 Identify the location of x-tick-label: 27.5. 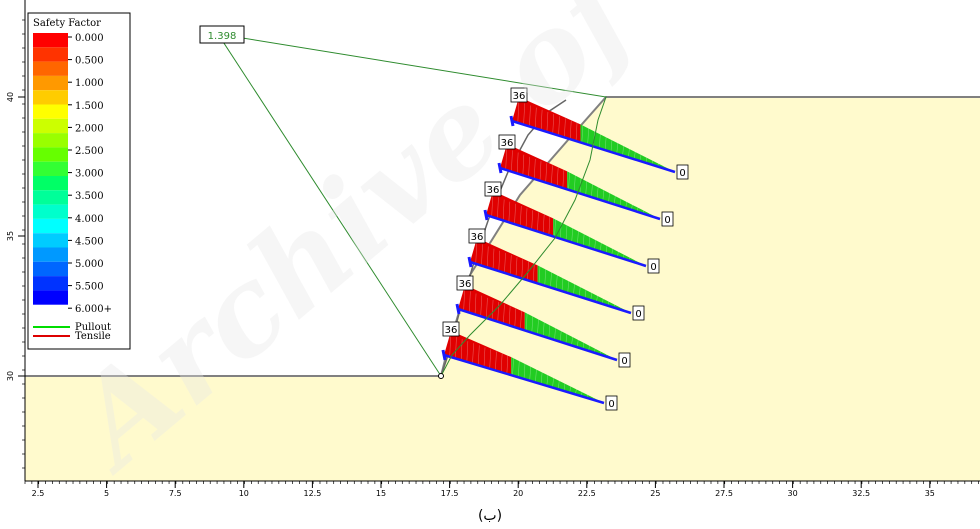
(724, 493).